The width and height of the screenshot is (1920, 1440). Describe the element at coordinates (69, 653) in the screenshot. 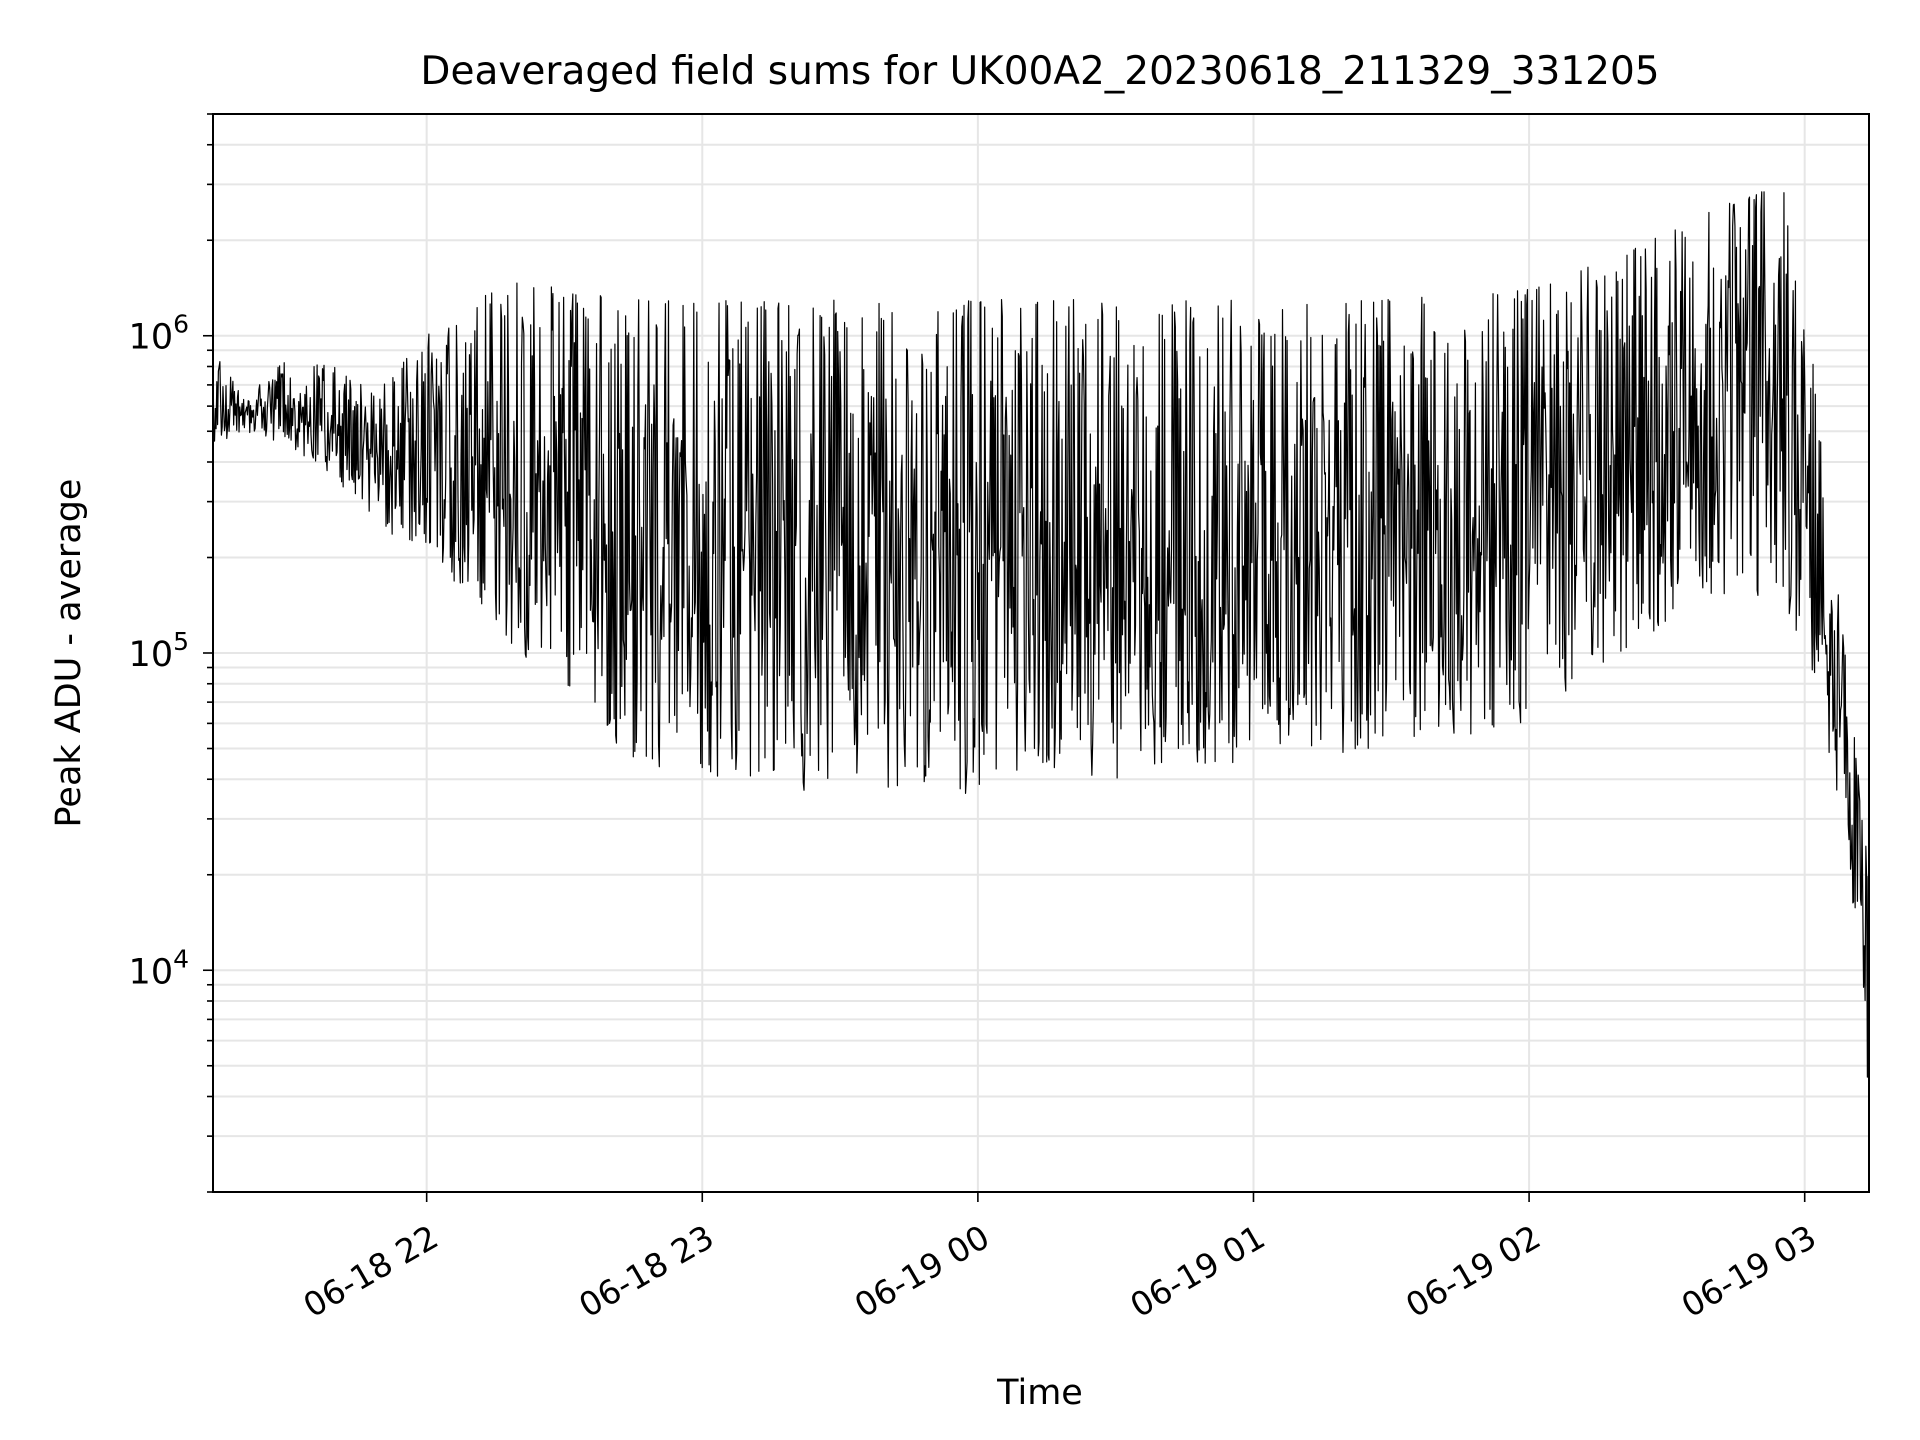

I see `y-axis-label: Peak ADU - average` at that location.